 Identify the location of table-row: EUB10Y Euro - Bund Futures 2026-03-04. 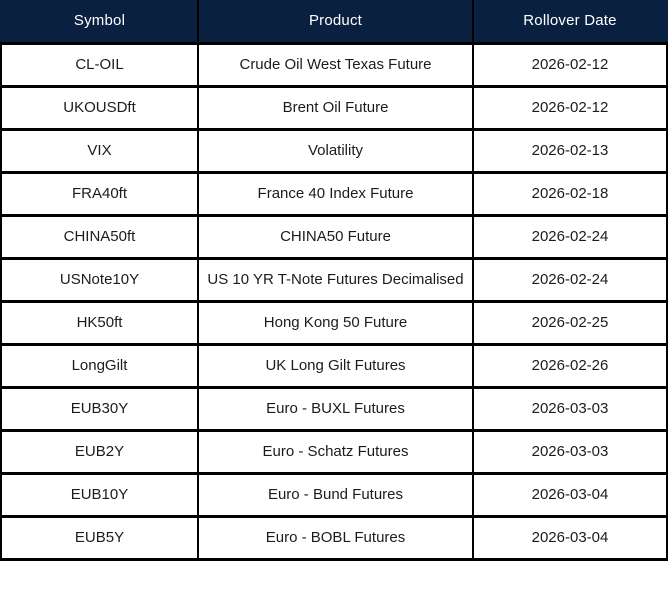
(334, 494).